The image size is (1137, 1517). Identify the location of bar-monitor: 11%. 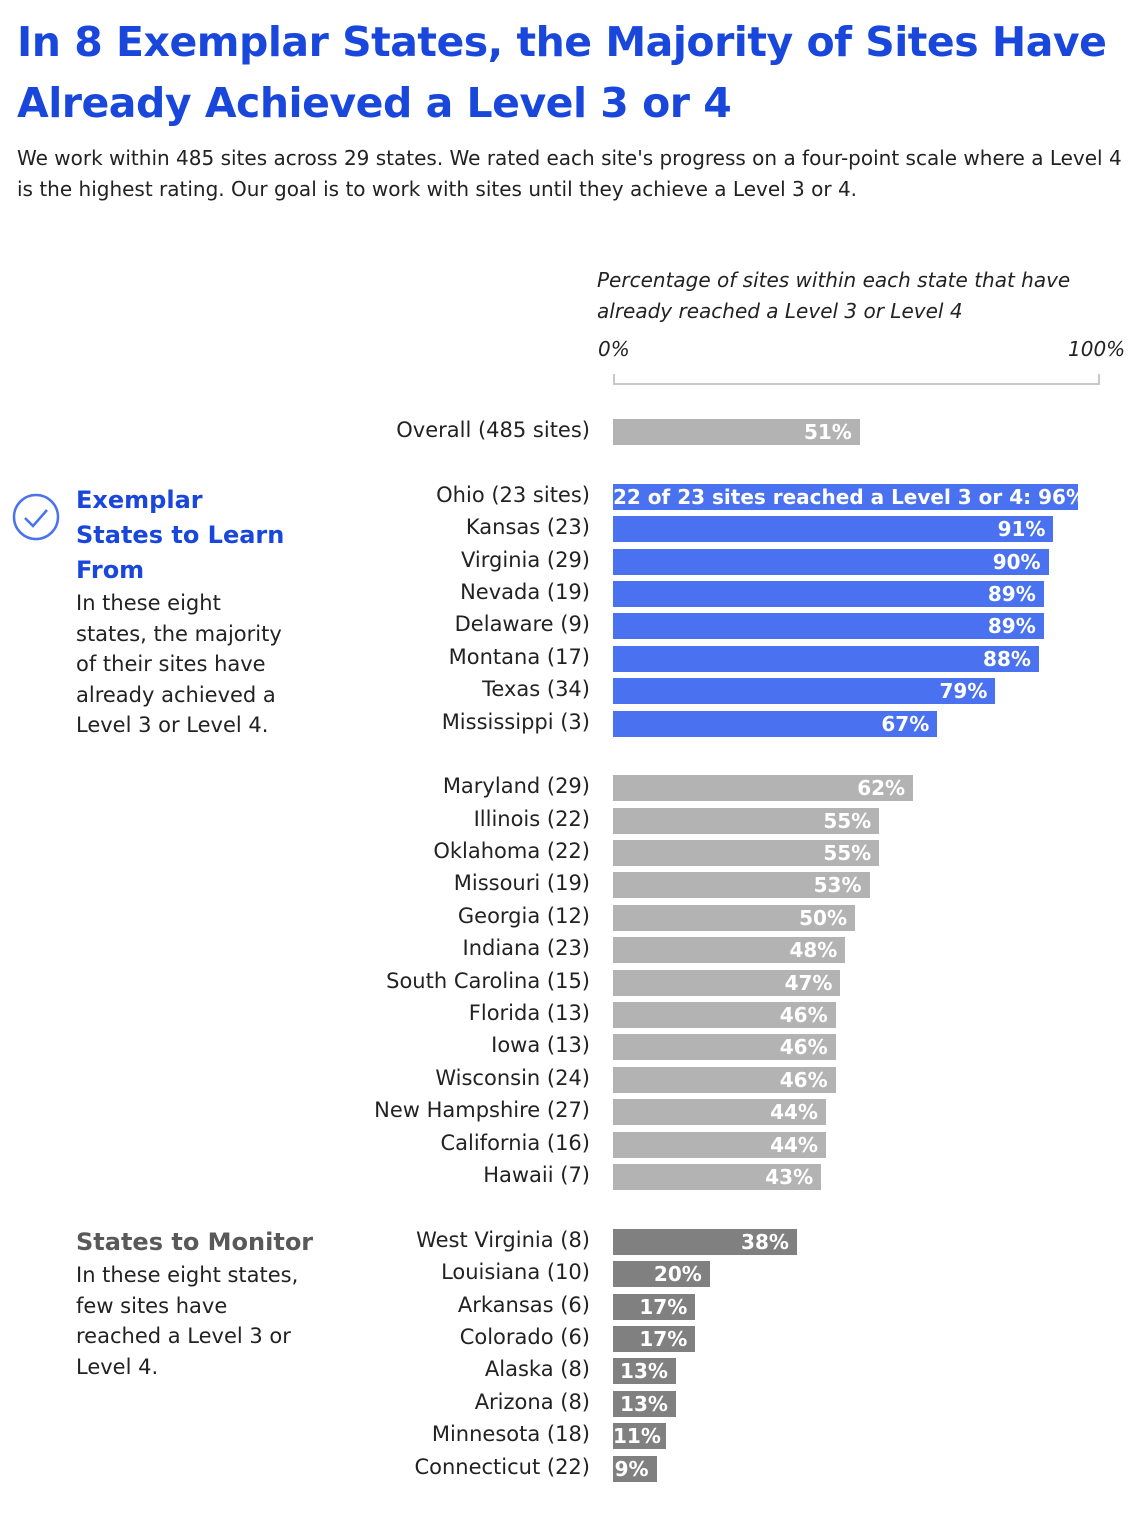
(640, 1436).